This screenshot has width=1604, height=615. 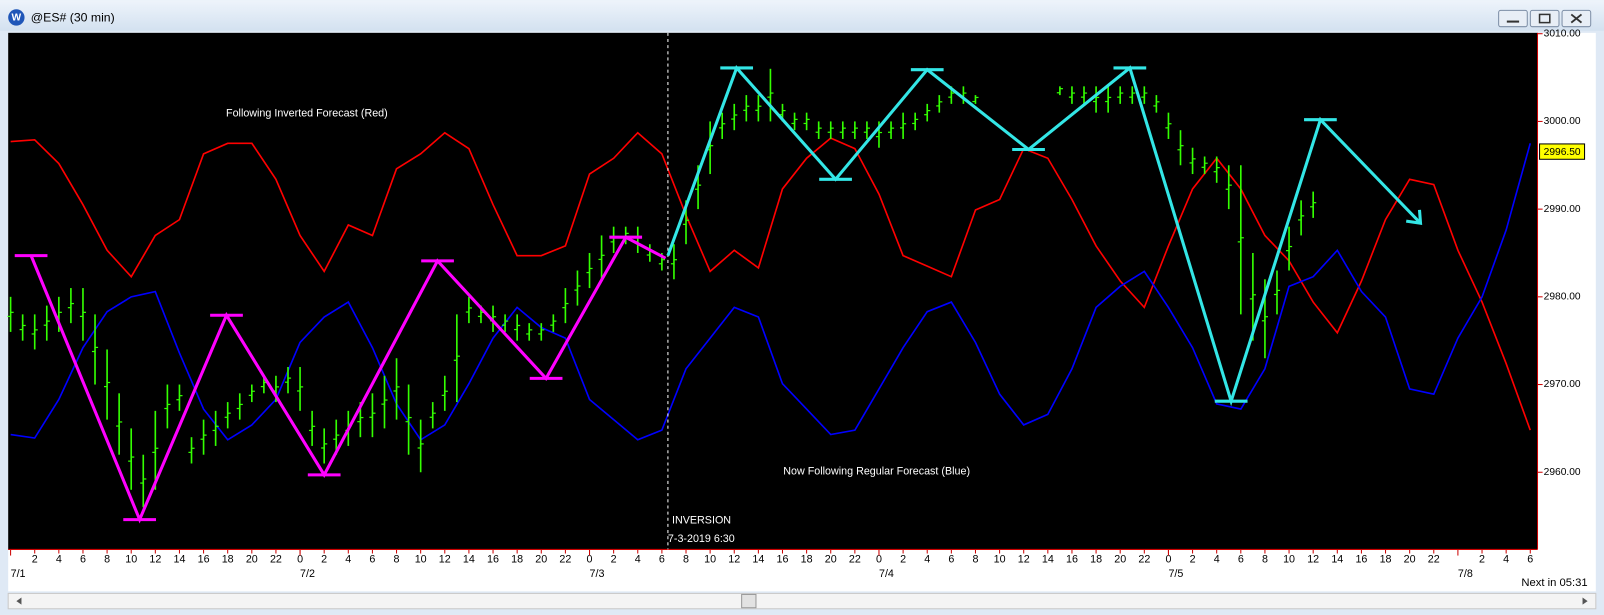 What do you see at coordinates (1414, 217) in the screenshot?
I see `arrow-head` at bounding box center [1414, 217].